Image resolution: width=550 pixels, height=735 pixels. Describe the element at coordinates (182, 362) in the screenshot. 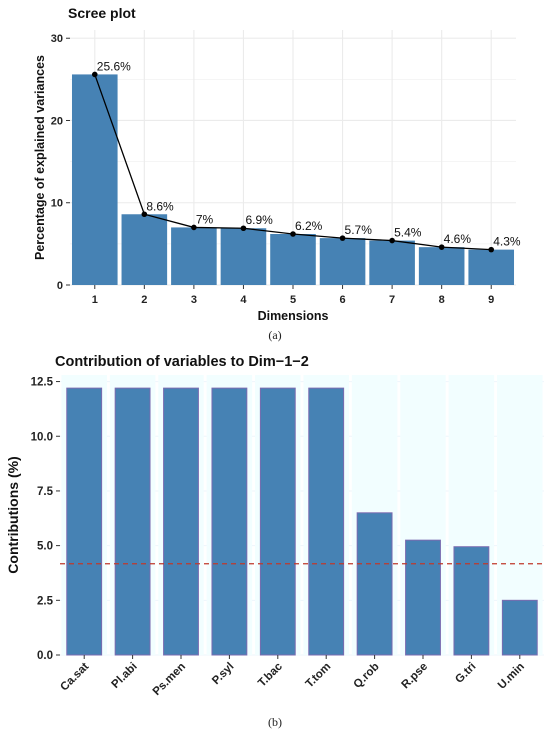

I see `chart-title: Contribution of variables to Dim−1−2` at that location.